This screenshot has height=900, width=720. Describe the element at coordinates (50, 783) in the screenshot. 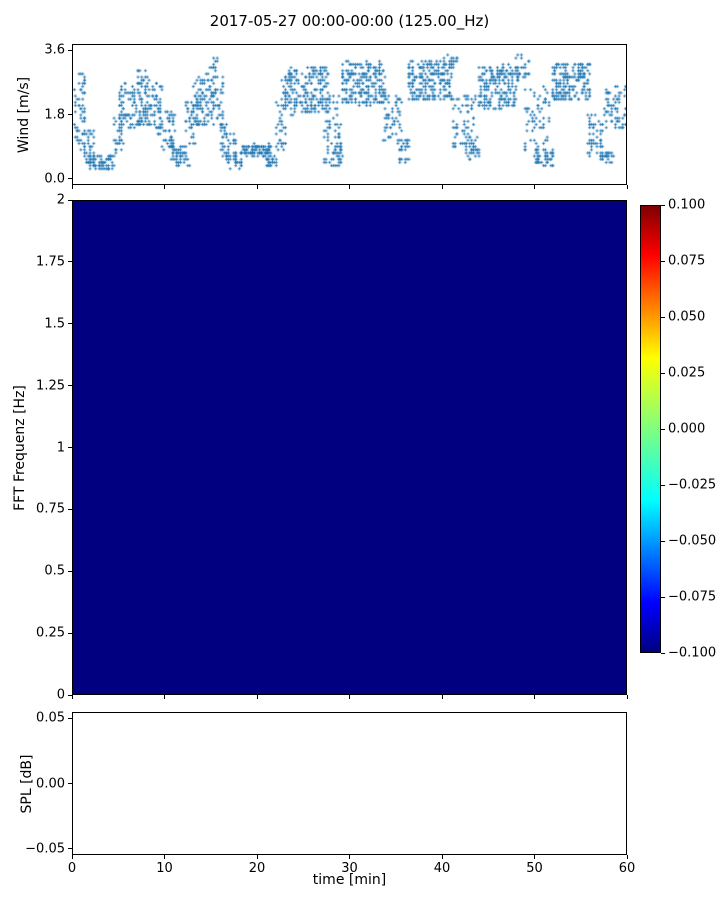

I see `left-tick-label: 0.00` at that location.